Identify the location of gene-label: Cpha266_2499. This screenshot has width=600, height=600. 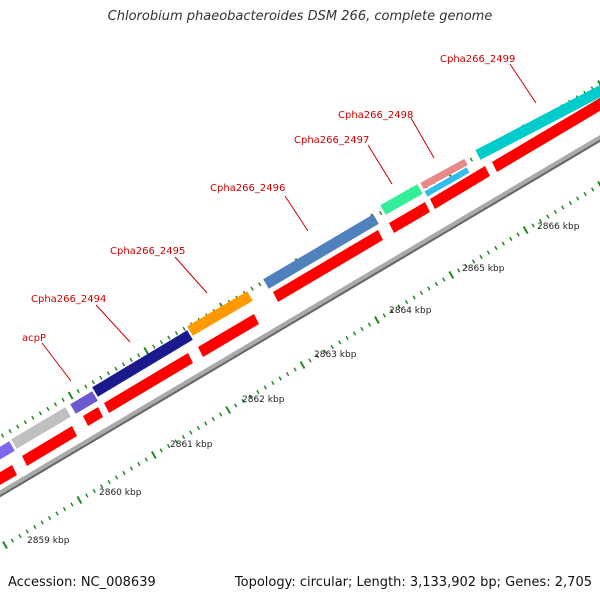
(477, 59).